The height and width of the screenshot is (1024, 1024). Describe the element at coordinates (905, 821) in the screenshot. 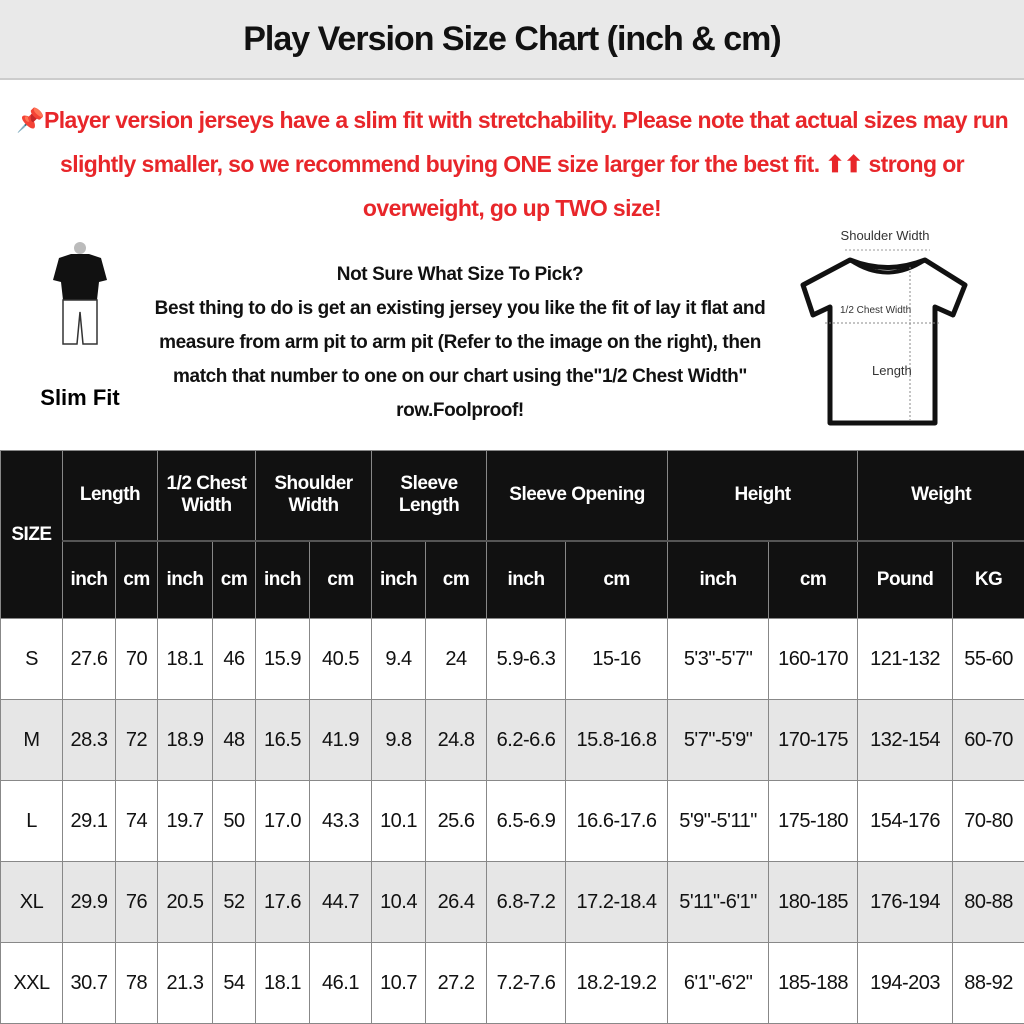

I see `table-cell: 154-176` at that location.